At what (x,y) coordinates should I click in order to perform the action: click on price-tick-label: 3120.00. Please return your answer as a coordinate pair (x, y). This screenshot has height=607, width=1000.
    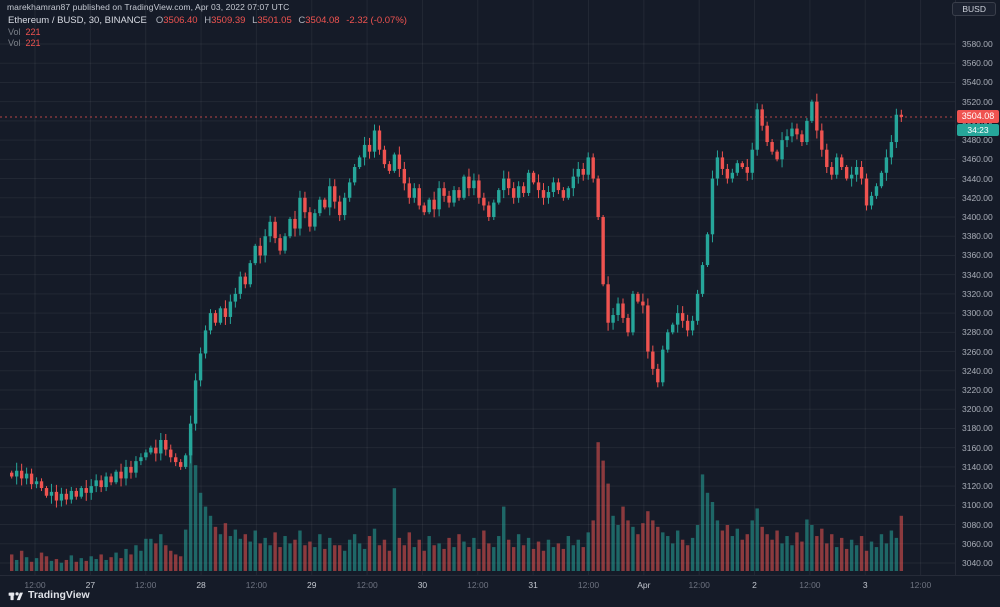
    Looking at the image, I should click on (977, 486).